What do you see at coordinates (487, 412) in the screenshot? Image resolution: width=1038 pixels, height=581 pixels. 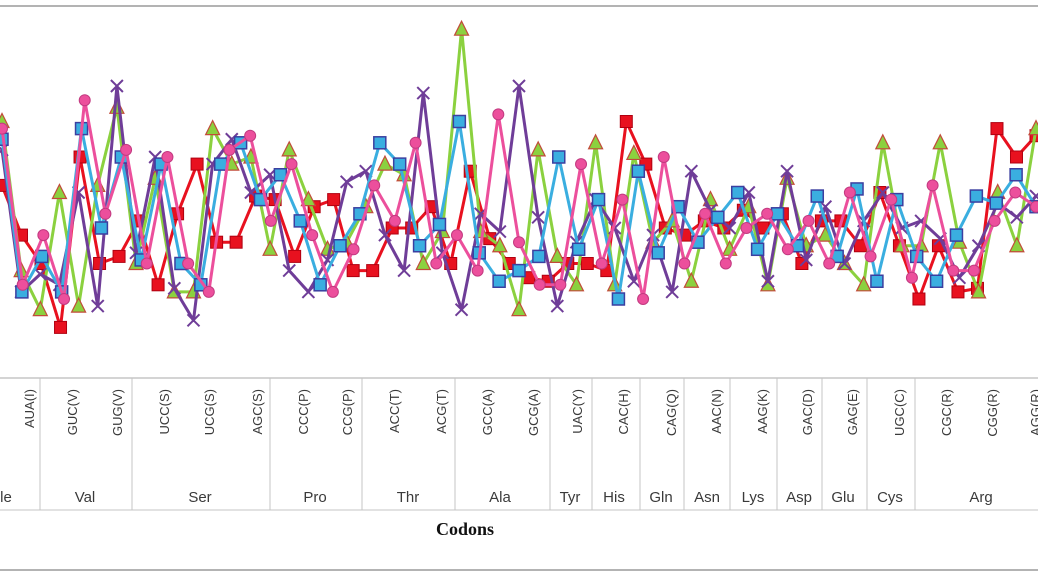 I see `codon-tick-label: GCC(A)` at bounding box center [487, 412].